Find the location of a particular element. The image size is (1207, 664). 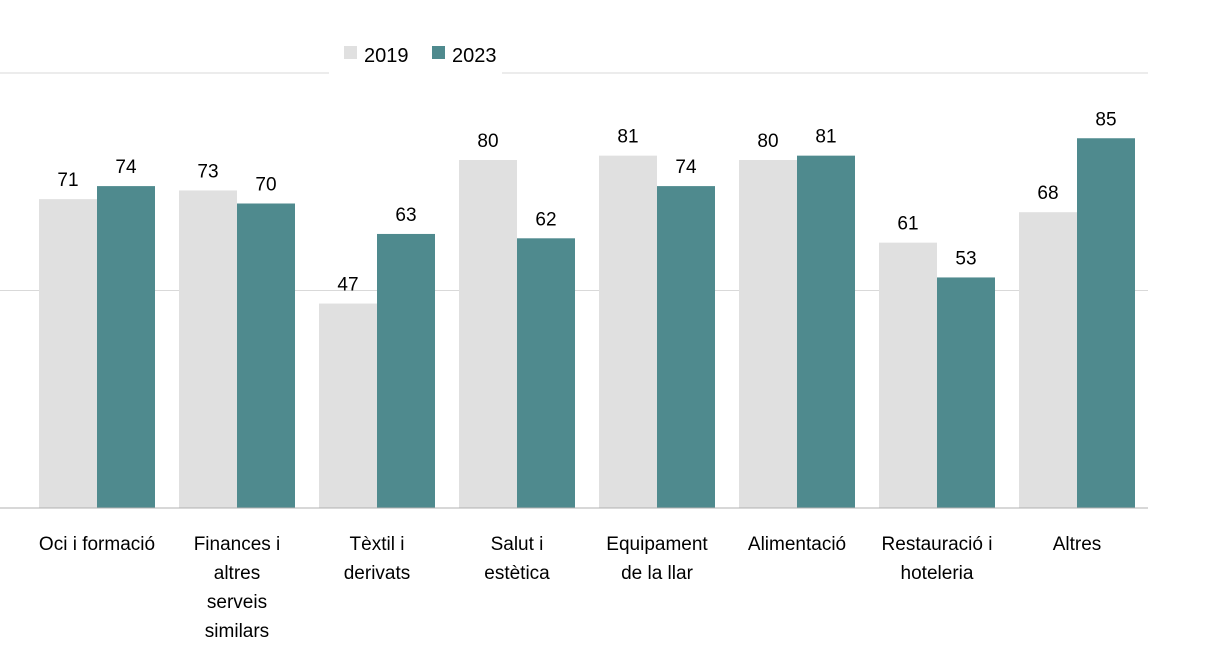

value-label-2019-2: 47 is located at coordinates (347, 285).